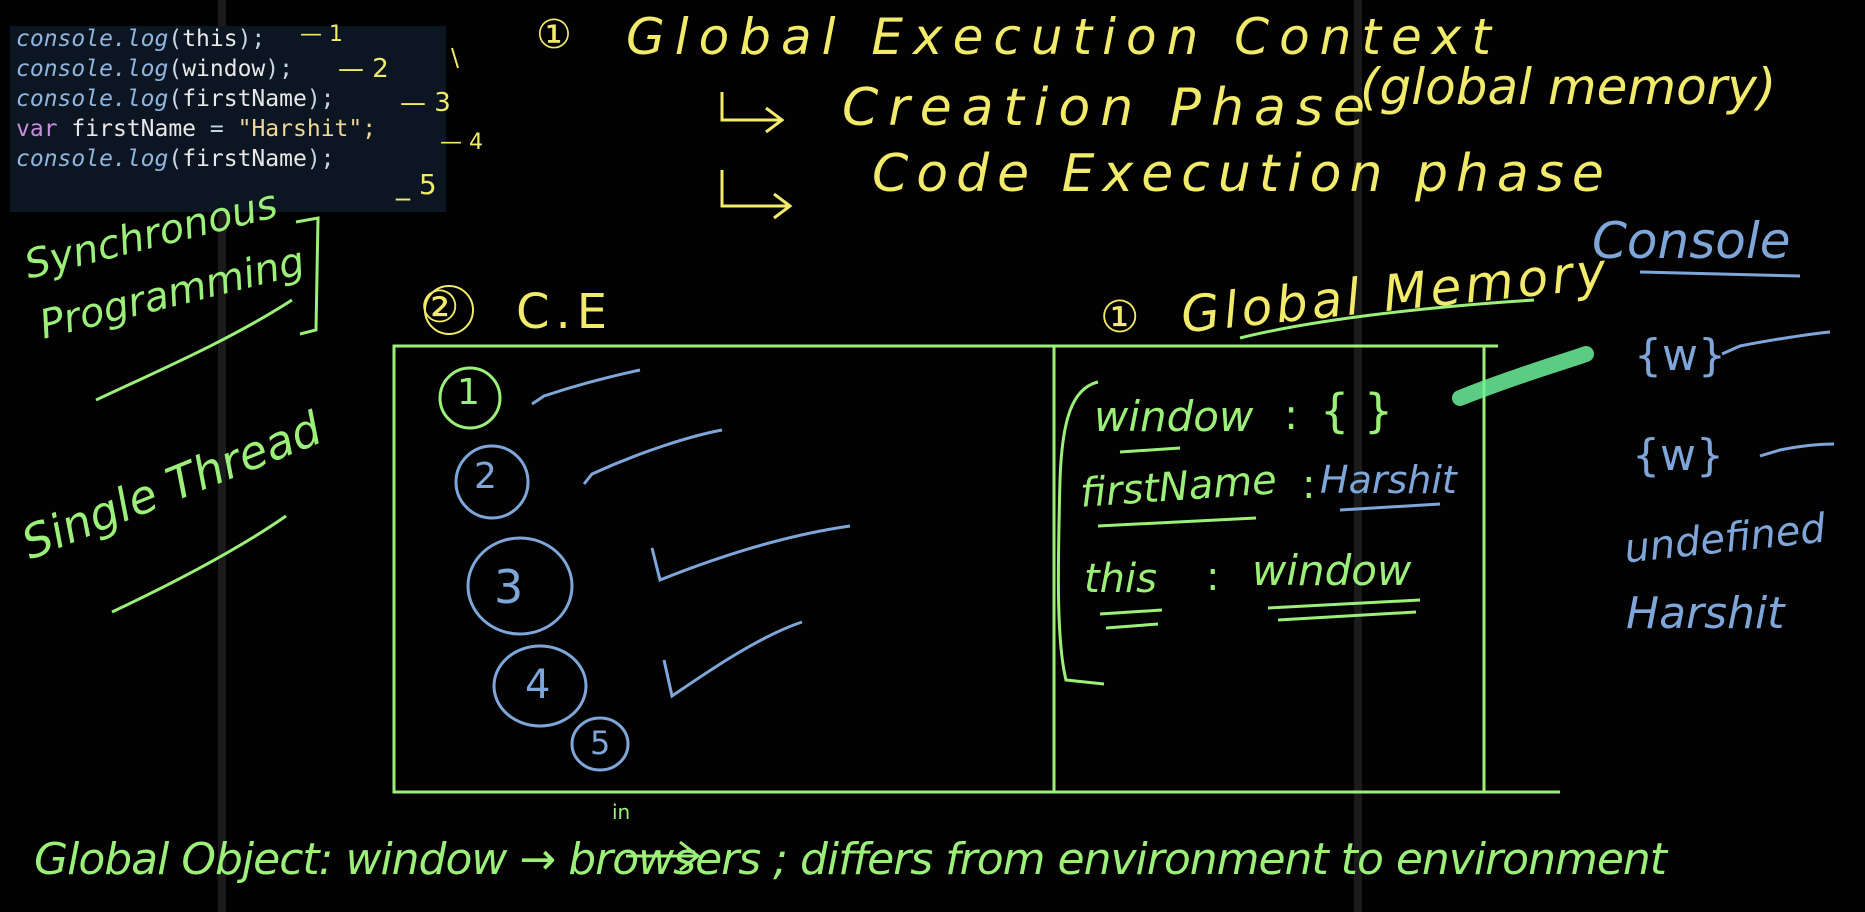 This screenshot has width=1865, height=912. Describe the element at coordinates (1357, 411) in the screenshot. I see `memory-value-window: { }` at that location.